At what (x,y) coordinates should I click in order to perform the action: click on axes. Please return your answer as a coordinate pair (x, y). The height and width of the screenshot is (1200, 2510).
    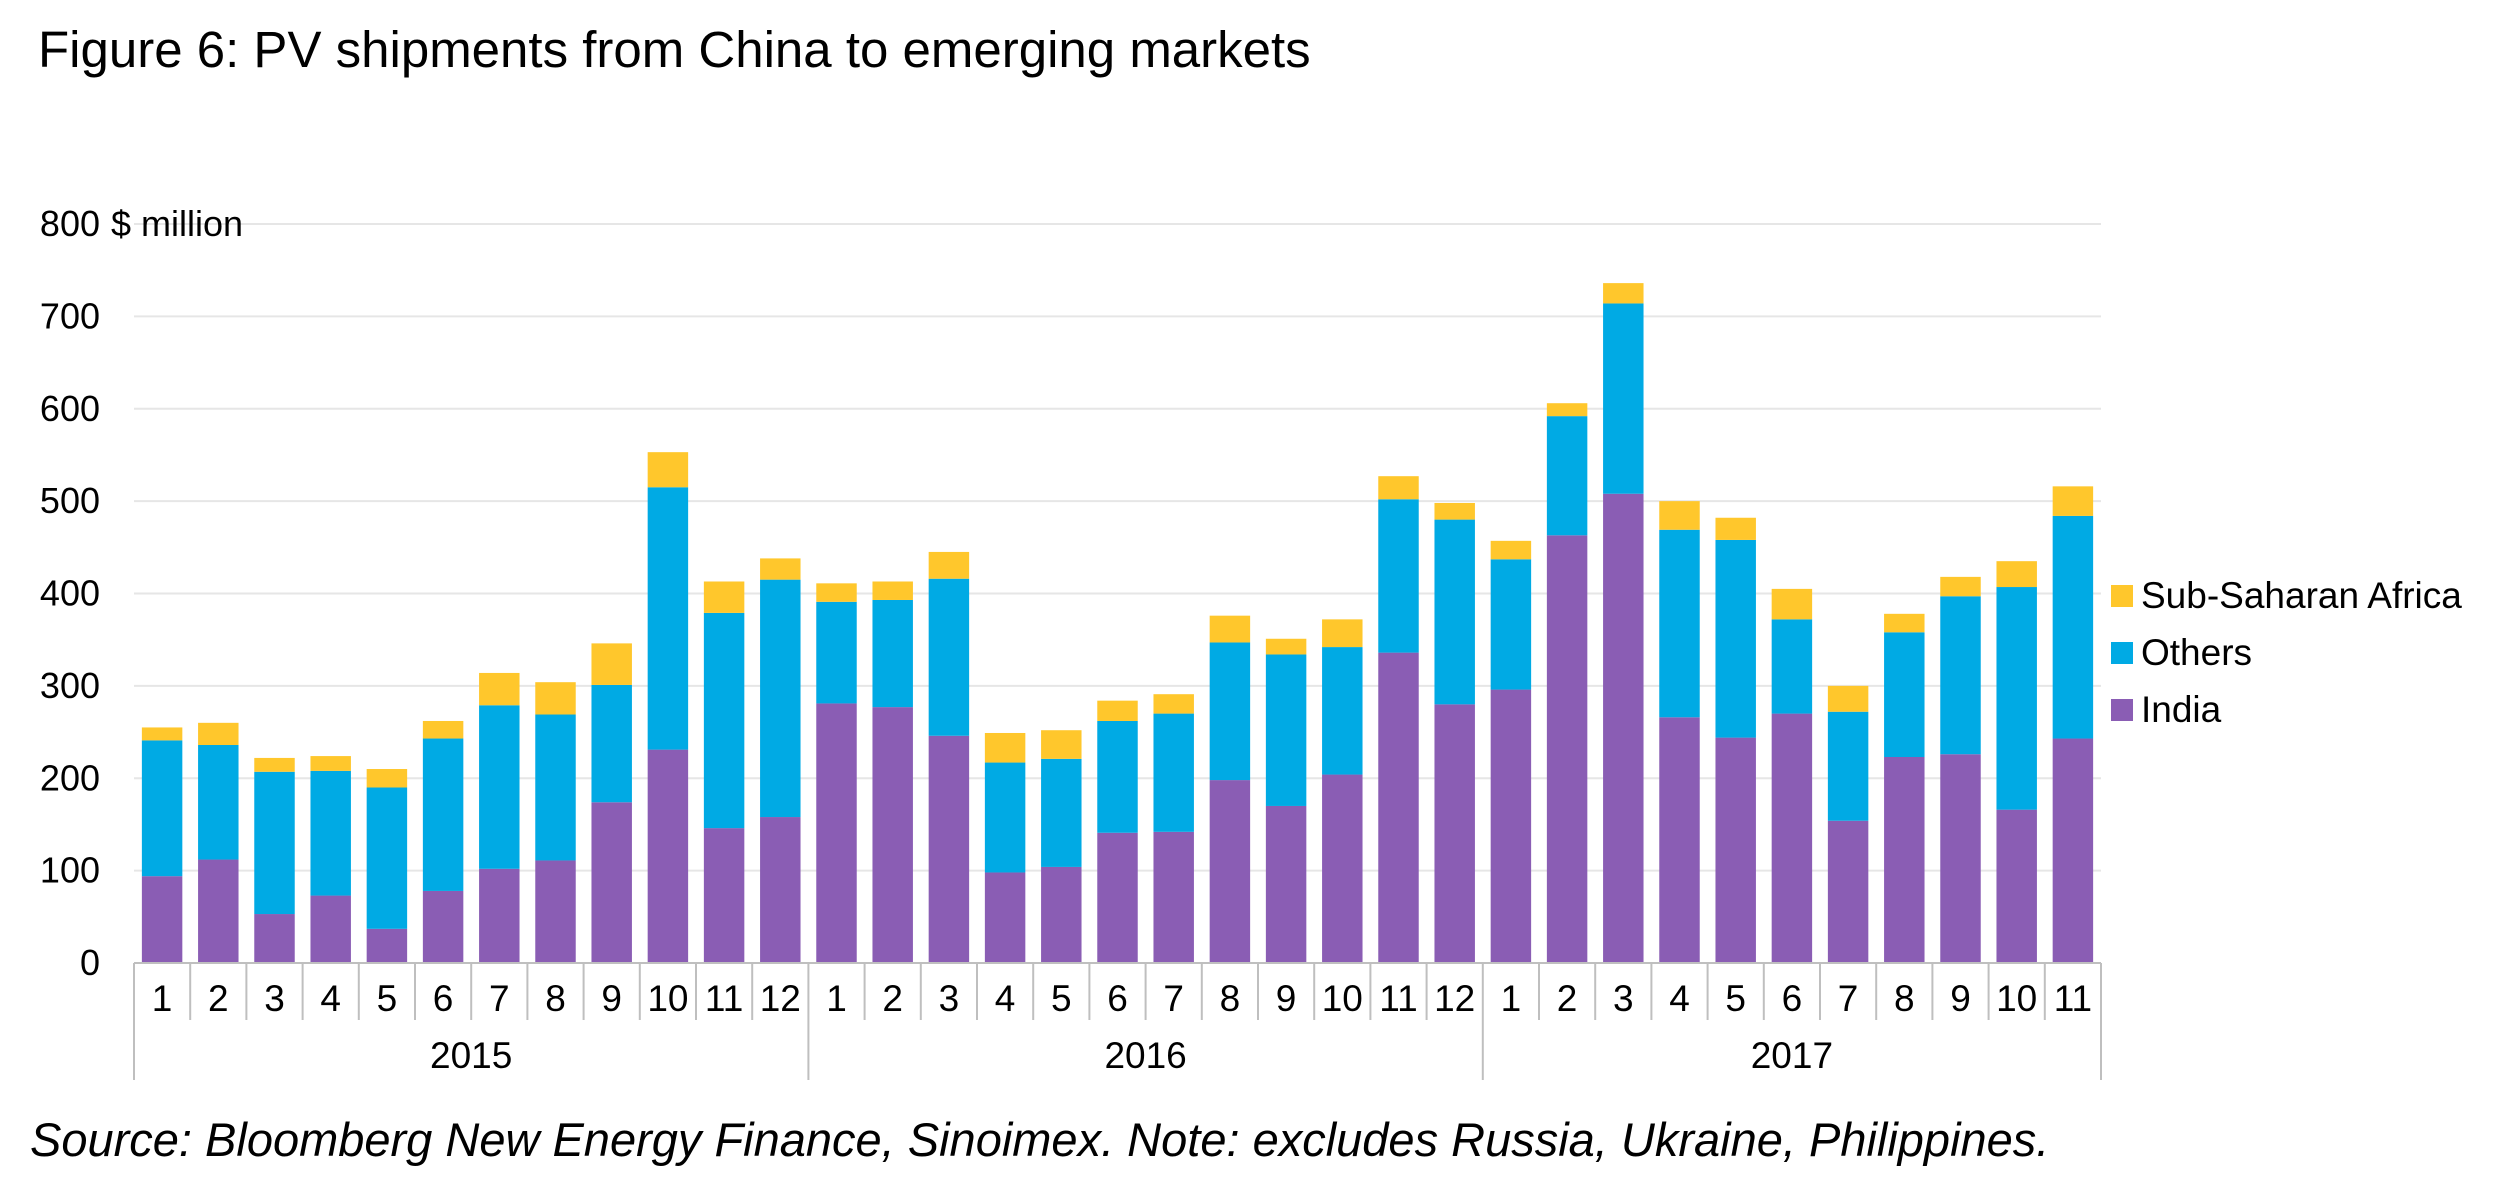
    Looking at the image, I should click on (1117, 1021).